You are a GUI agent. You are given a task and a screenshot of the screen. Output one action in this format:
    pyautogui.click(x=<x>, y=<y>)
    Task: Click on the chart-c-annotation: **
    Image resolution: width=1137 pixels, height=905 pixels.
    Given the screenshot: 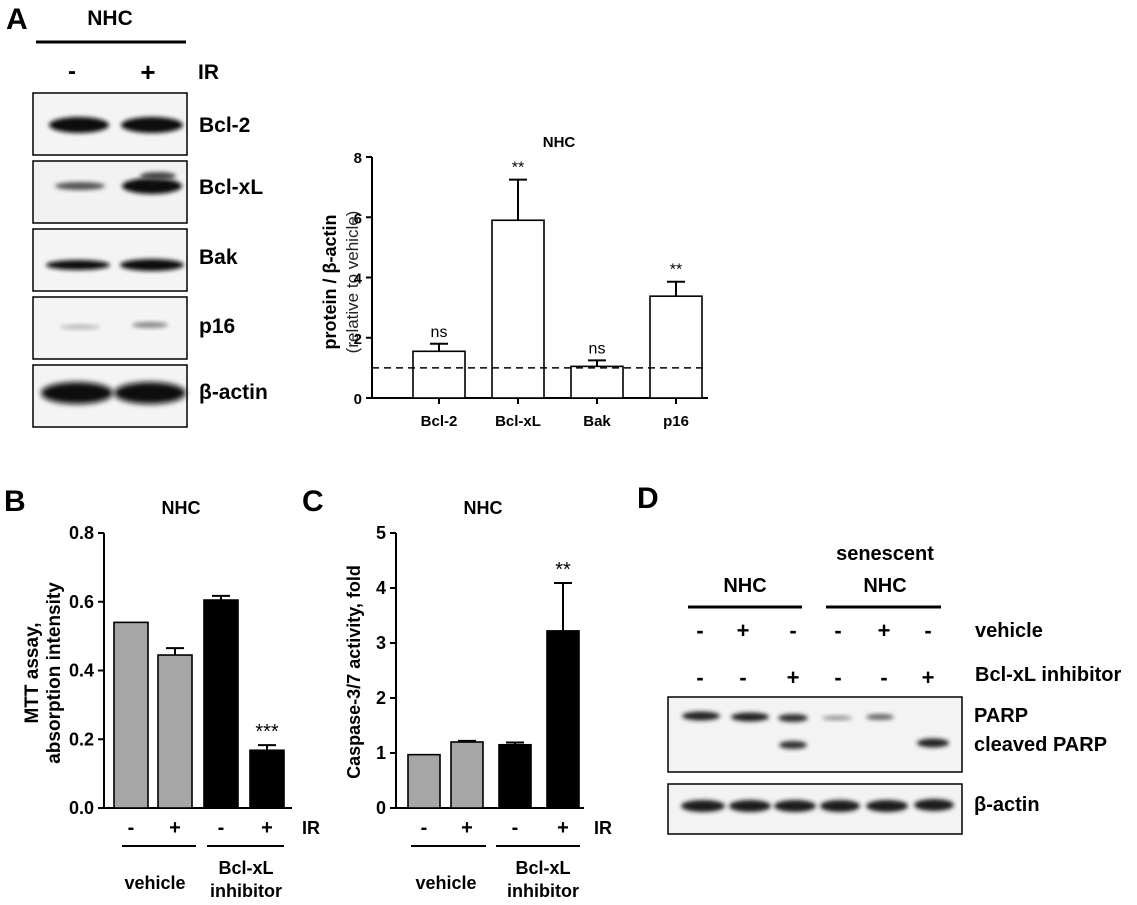 What is the action you would take?
    pyautogui.click(x=563, y=570)
    